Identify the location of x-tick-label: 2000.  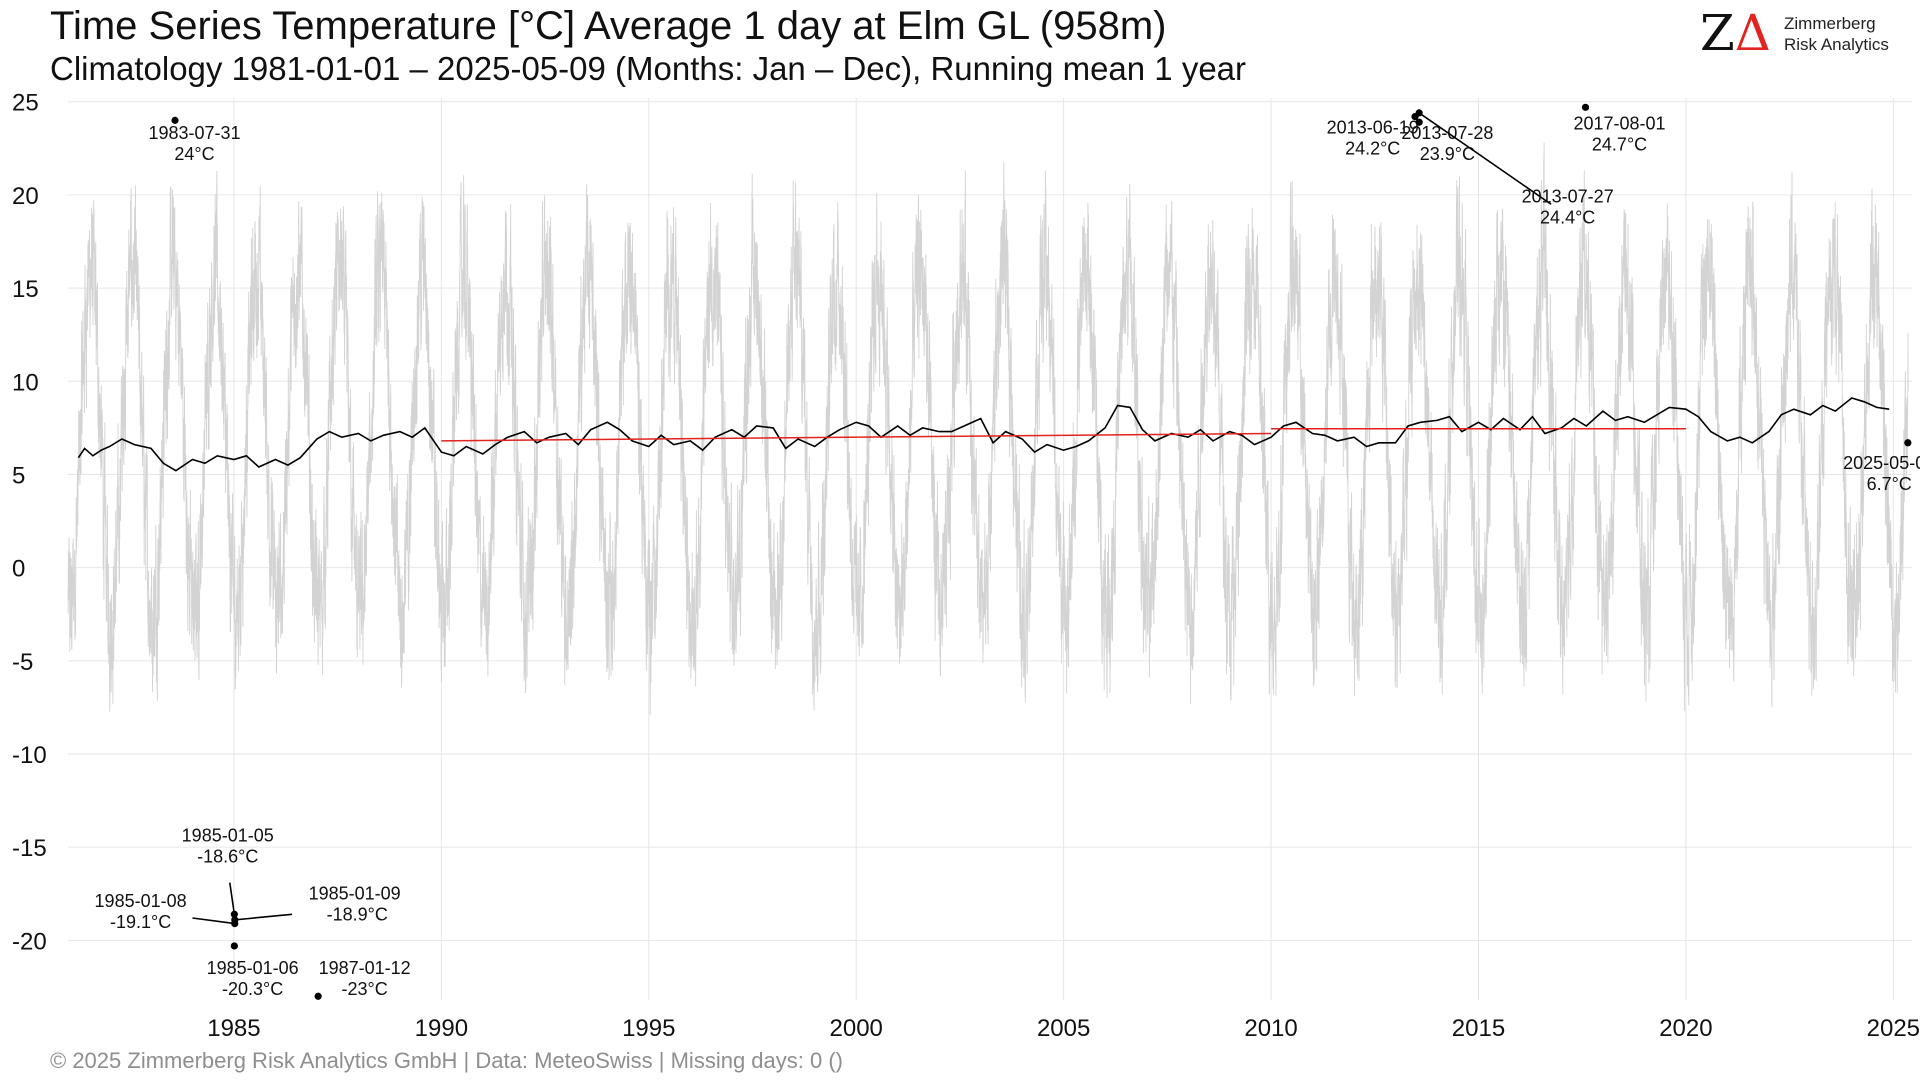
(856, 1028).